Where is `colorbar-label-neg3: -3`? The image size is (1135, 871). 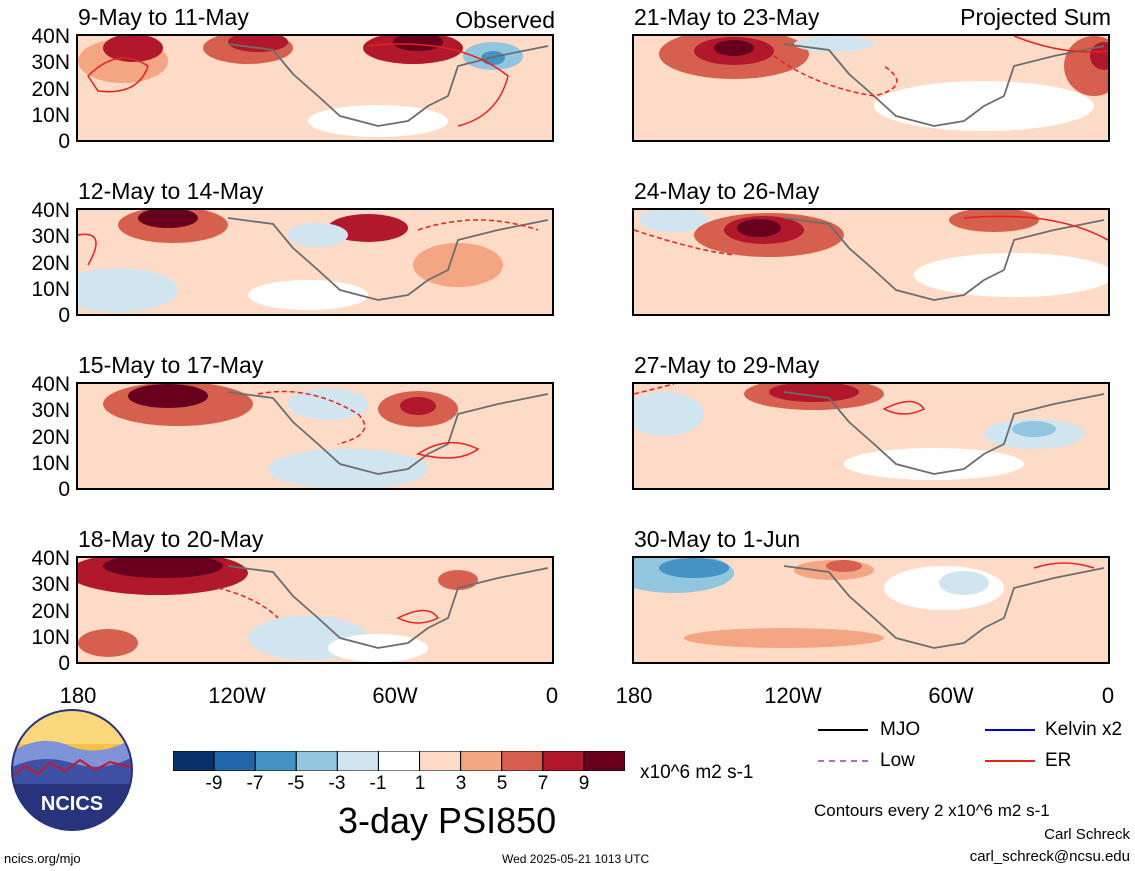
colorbar-label-neg3: -3 is located at coordinates (337, 783).